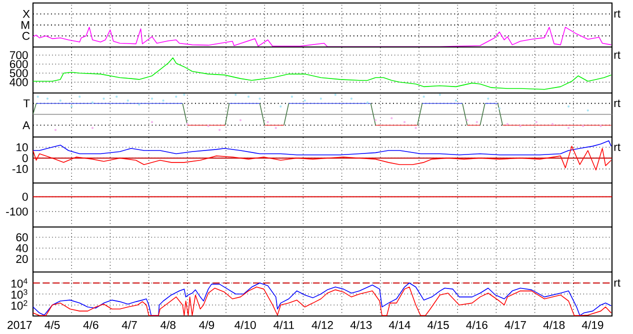 The image size is (633, 334). Describe the element at coordinates (26, 25) in the screenshot. I see `ref-line-label: M` at that location.